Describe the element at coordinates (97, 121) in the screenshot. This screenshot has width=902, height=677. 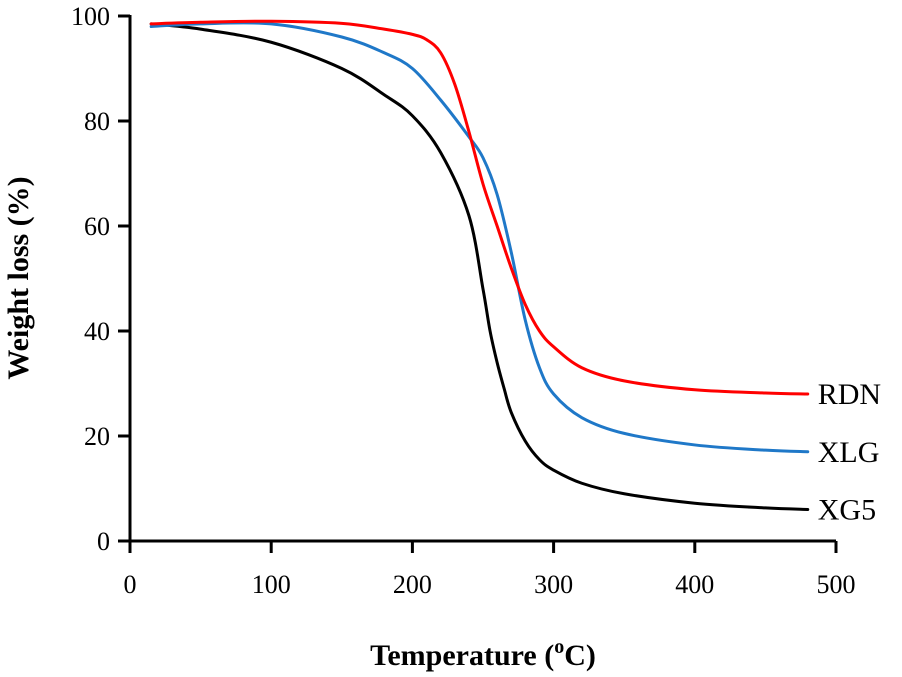
I see `y-tick-label: 80` at that location.